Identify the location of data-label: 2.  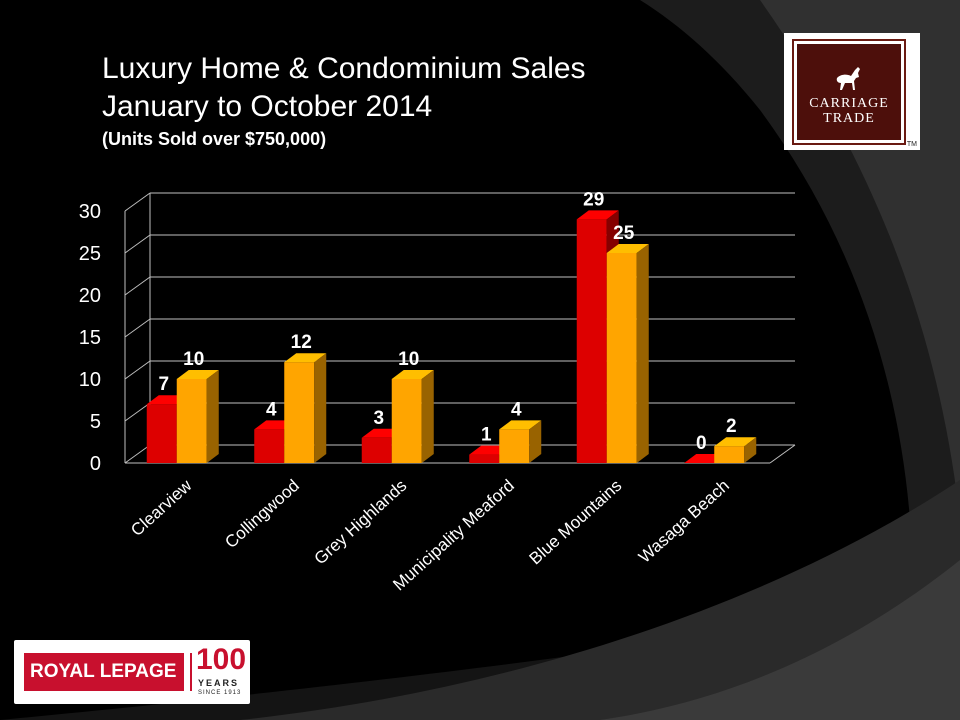
(731, 426).